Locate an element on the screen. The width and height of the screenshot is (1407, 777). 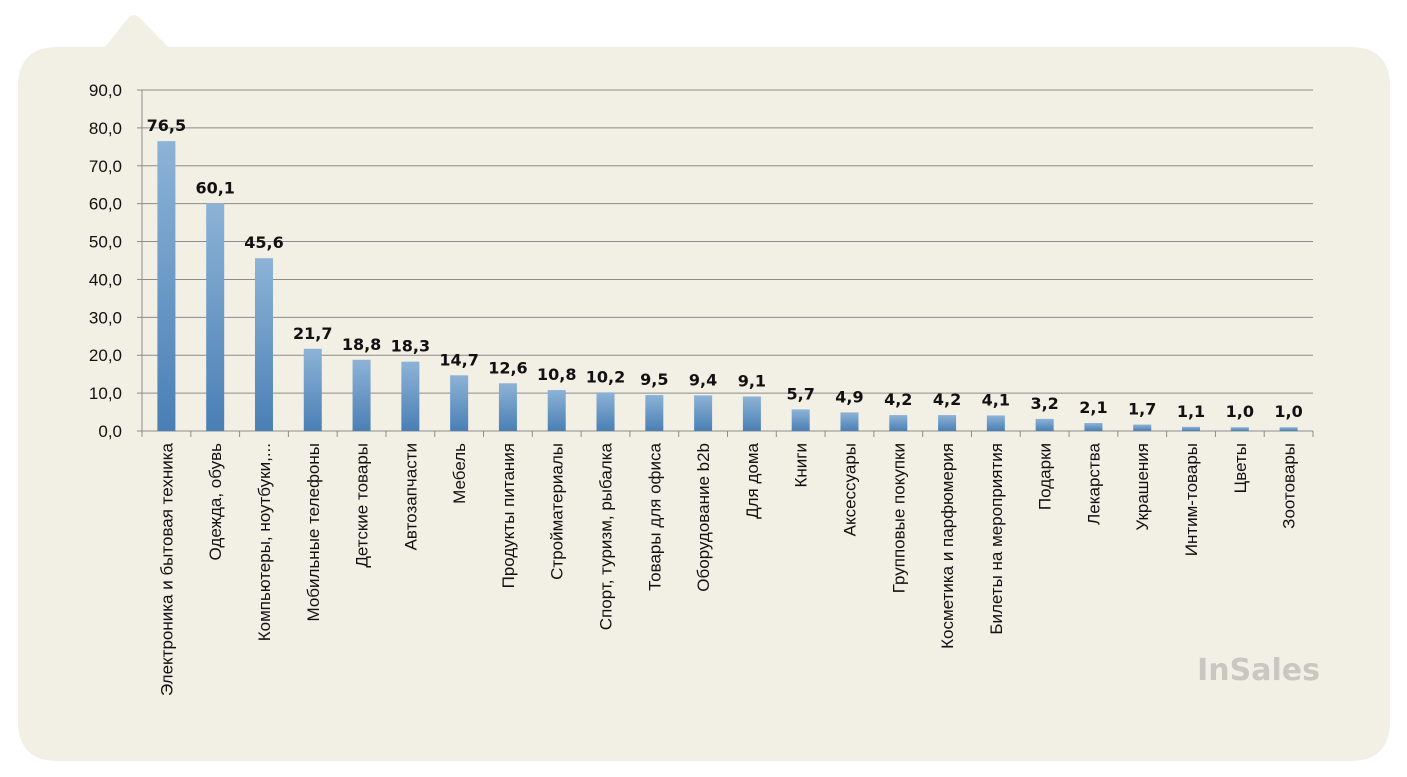
category-label: Стройматериалы is located at coordinates (557, 511).